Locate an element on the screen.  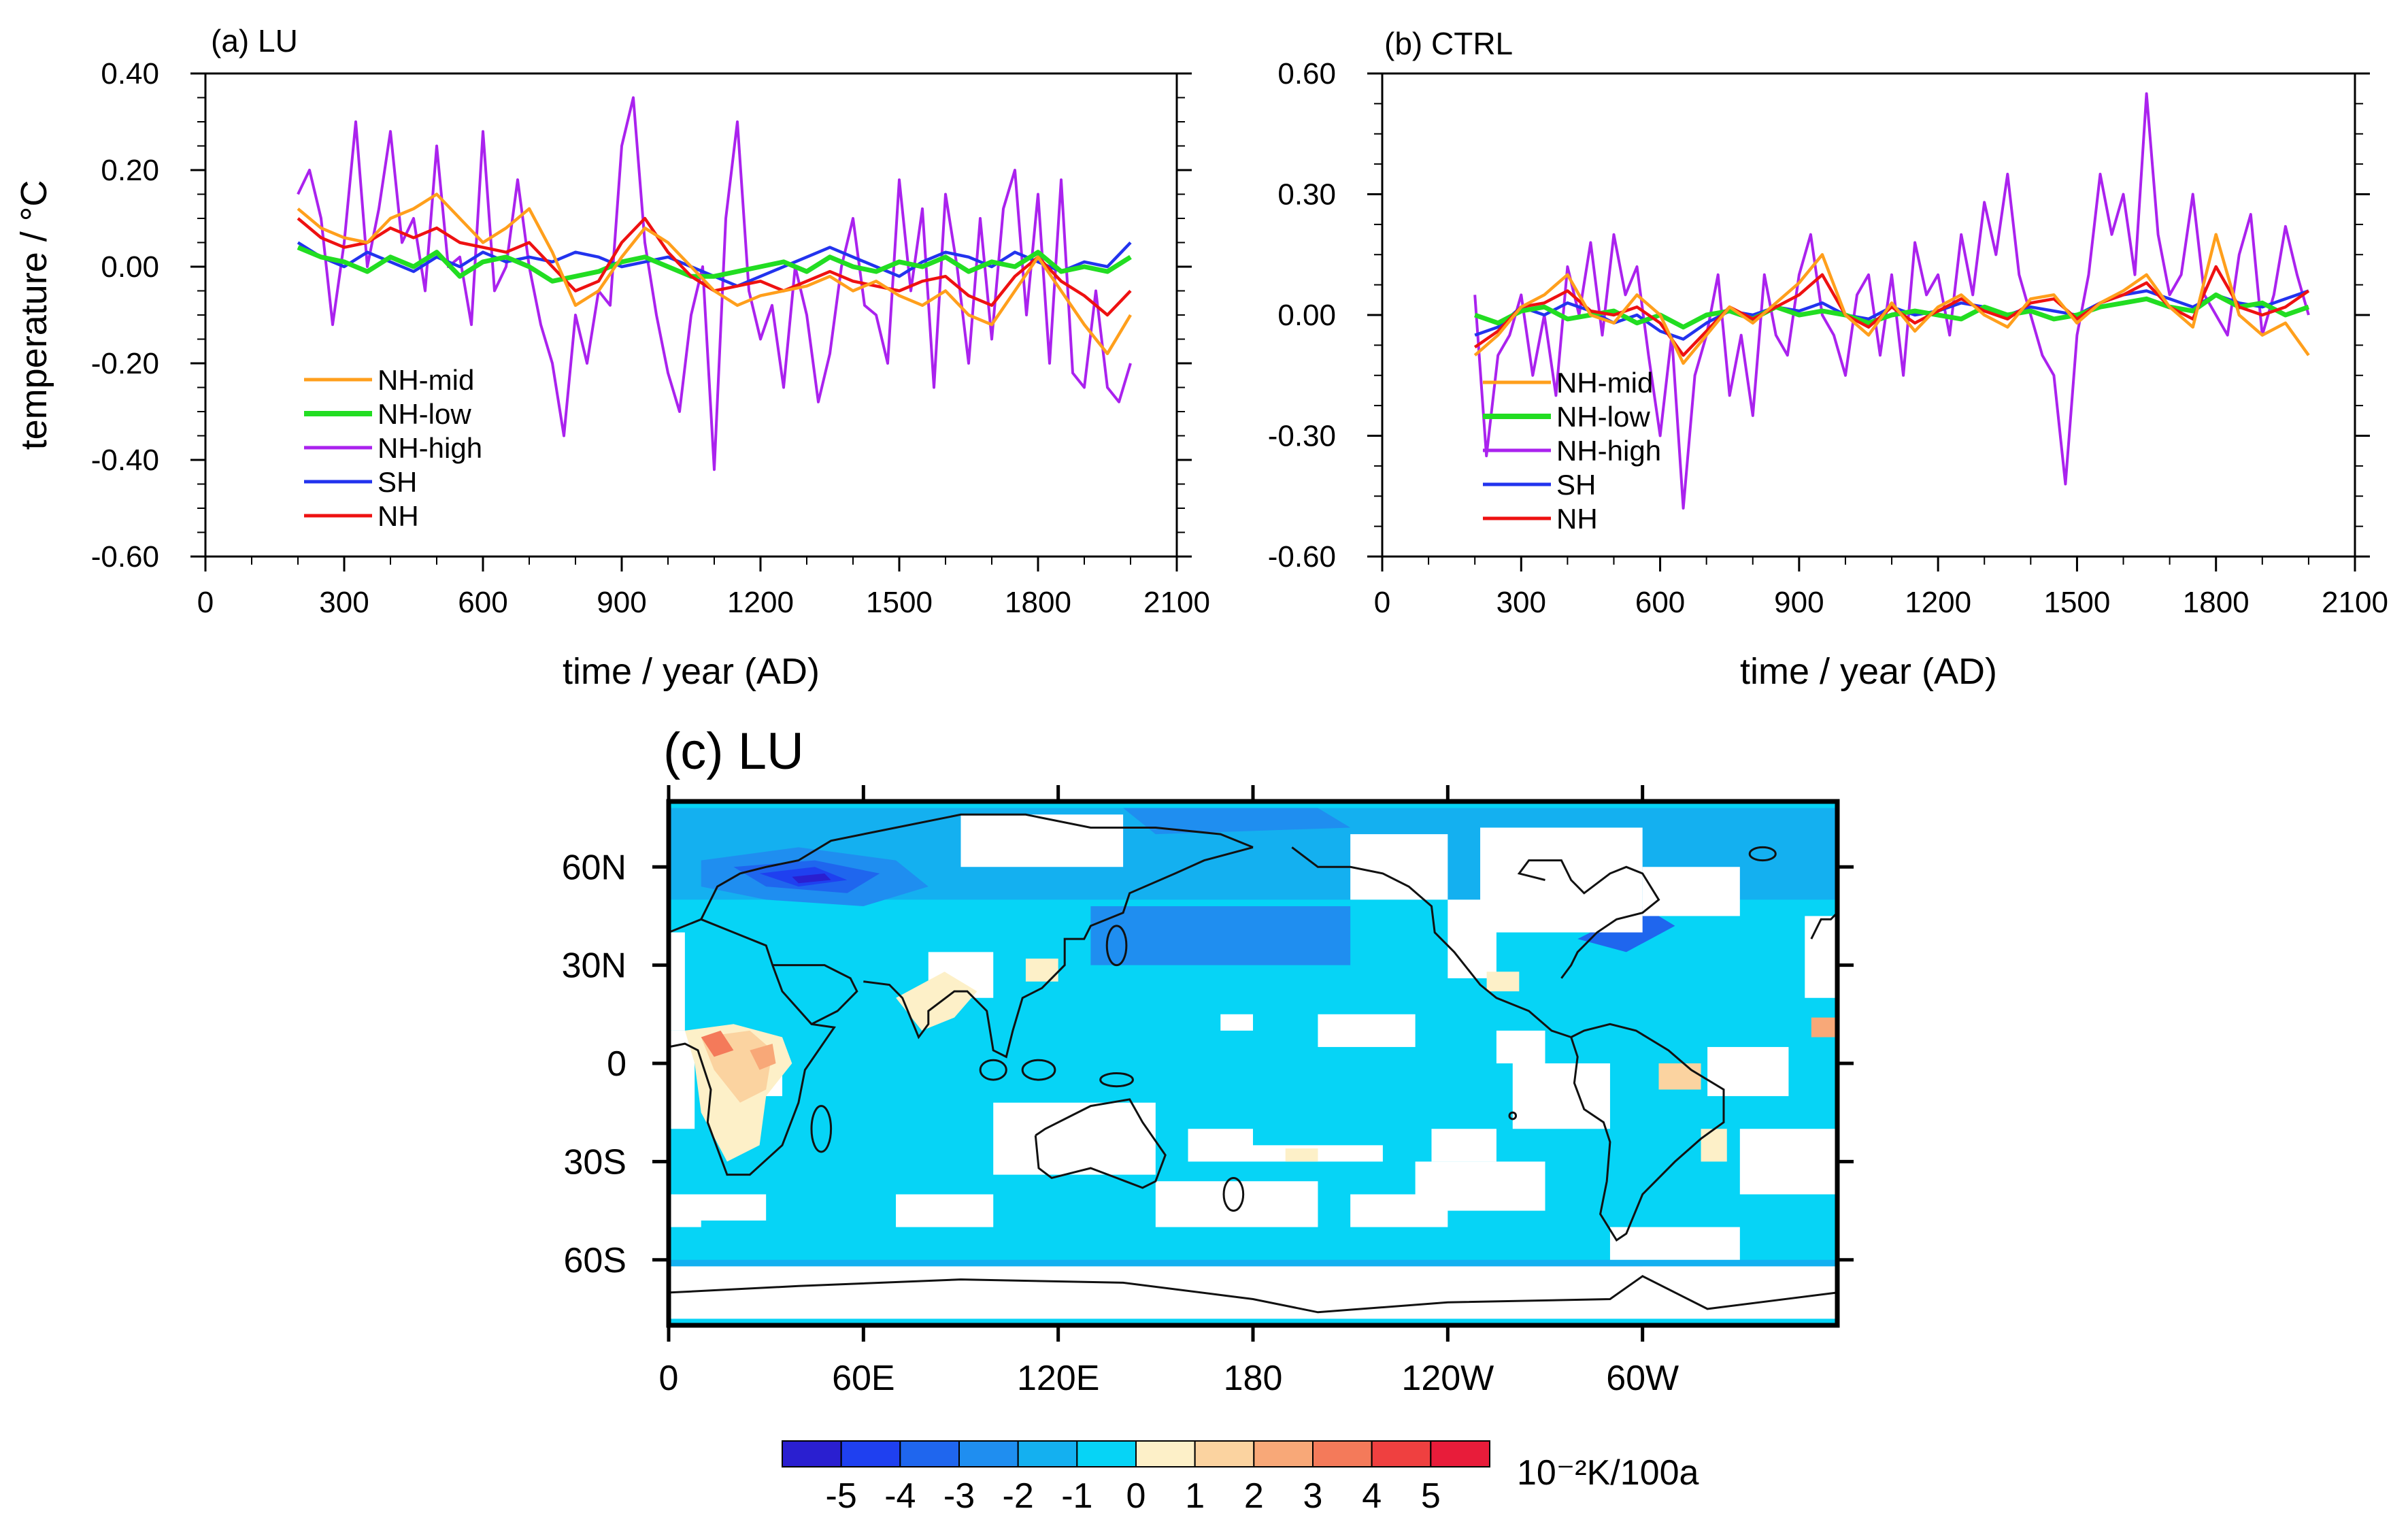
map-africa-hot is located at coordinates (717, 1043).